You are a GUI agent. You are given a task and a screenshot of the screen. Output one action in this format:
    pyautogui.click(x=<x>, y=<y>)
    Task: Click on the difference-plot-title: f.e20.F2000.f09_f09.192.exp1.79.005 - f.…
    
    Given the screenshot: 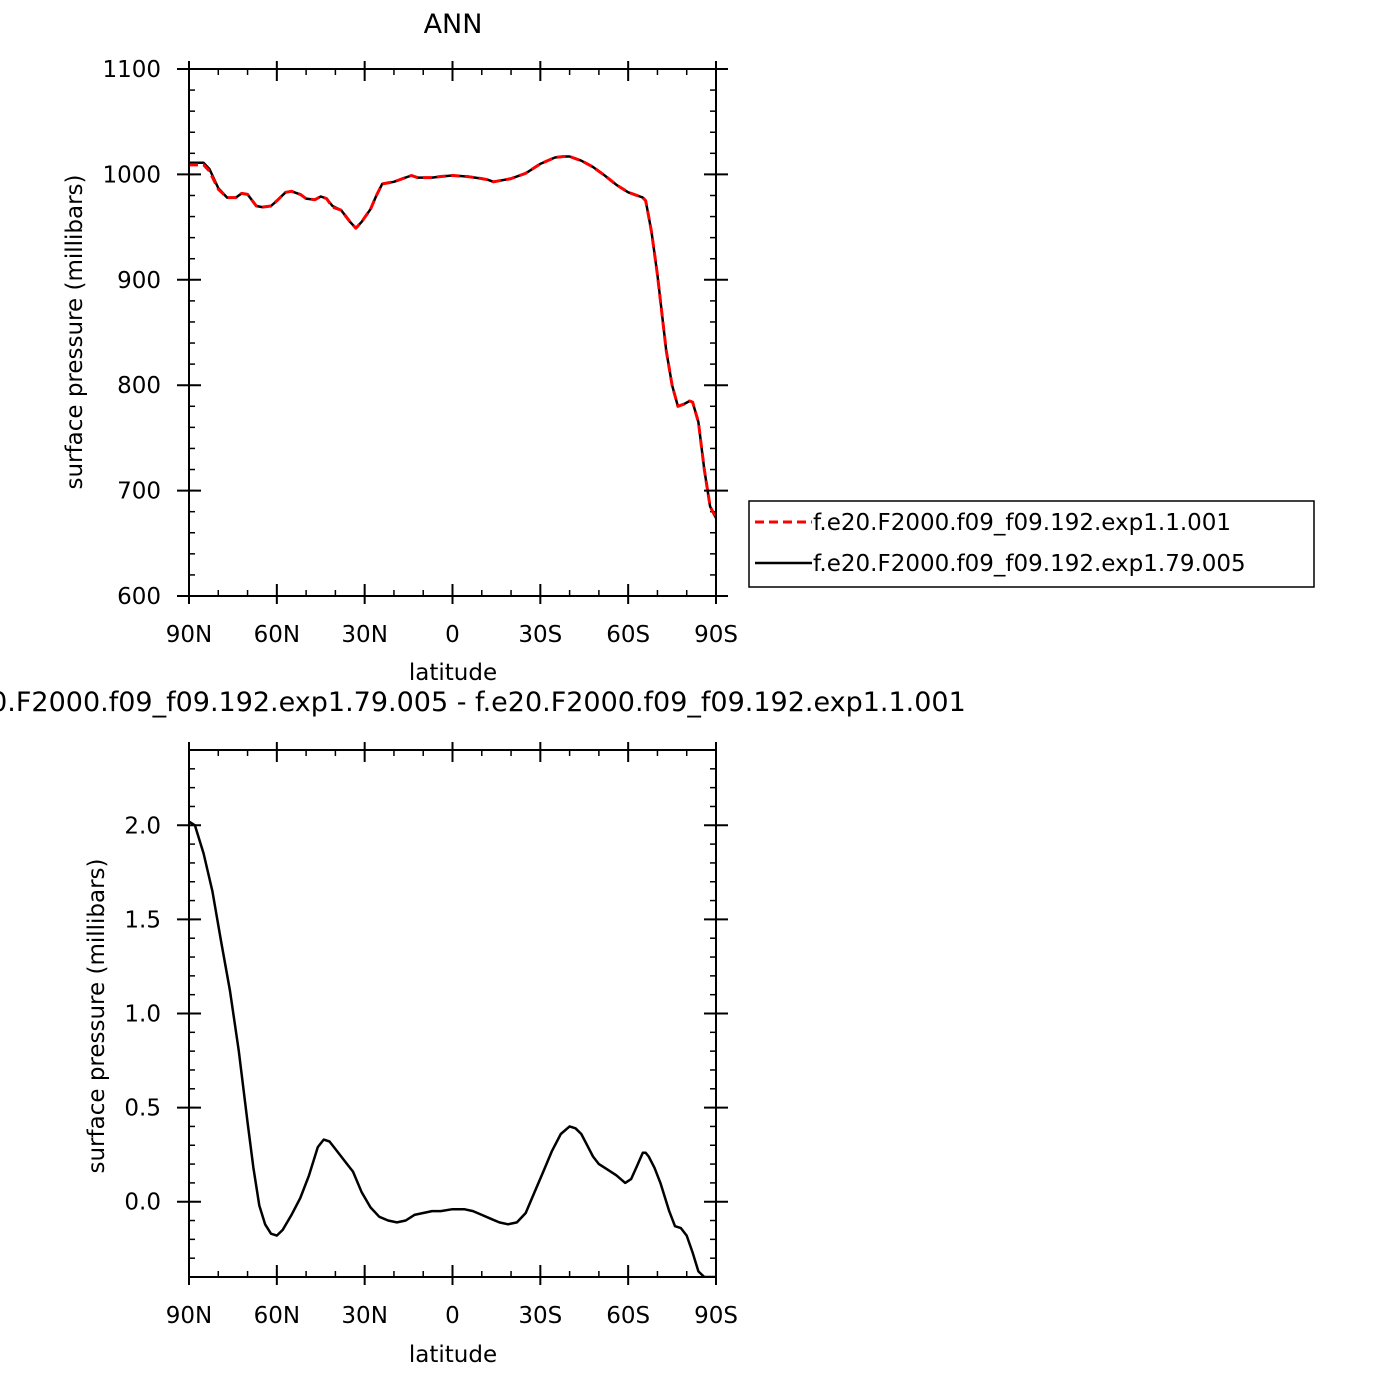 What is the action you would take?
    pyautogui.click(x=483, y=702)
    